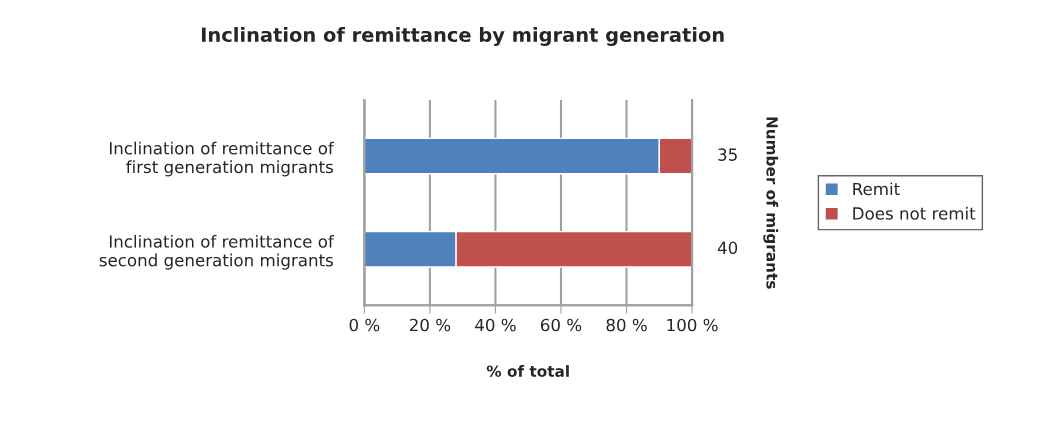  What do you see at coordinates (561, 325) in the screenshot?
I see `x-tick-label: 60 %` at bounding box center [561, 325].